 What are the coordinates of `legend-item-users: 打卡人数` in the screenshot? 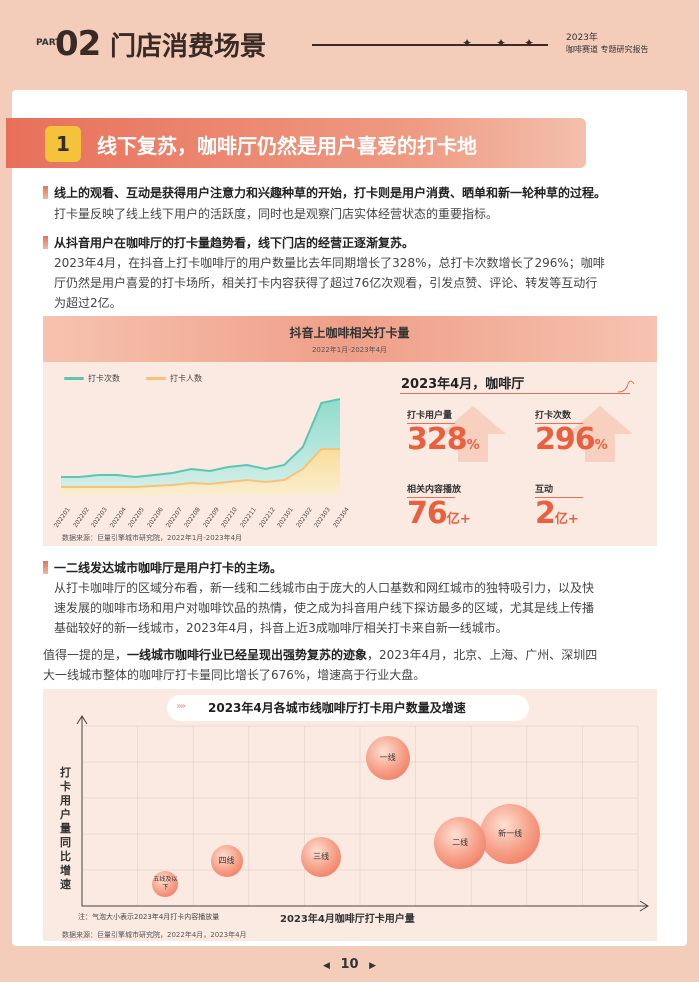 It's located at (174, 378).